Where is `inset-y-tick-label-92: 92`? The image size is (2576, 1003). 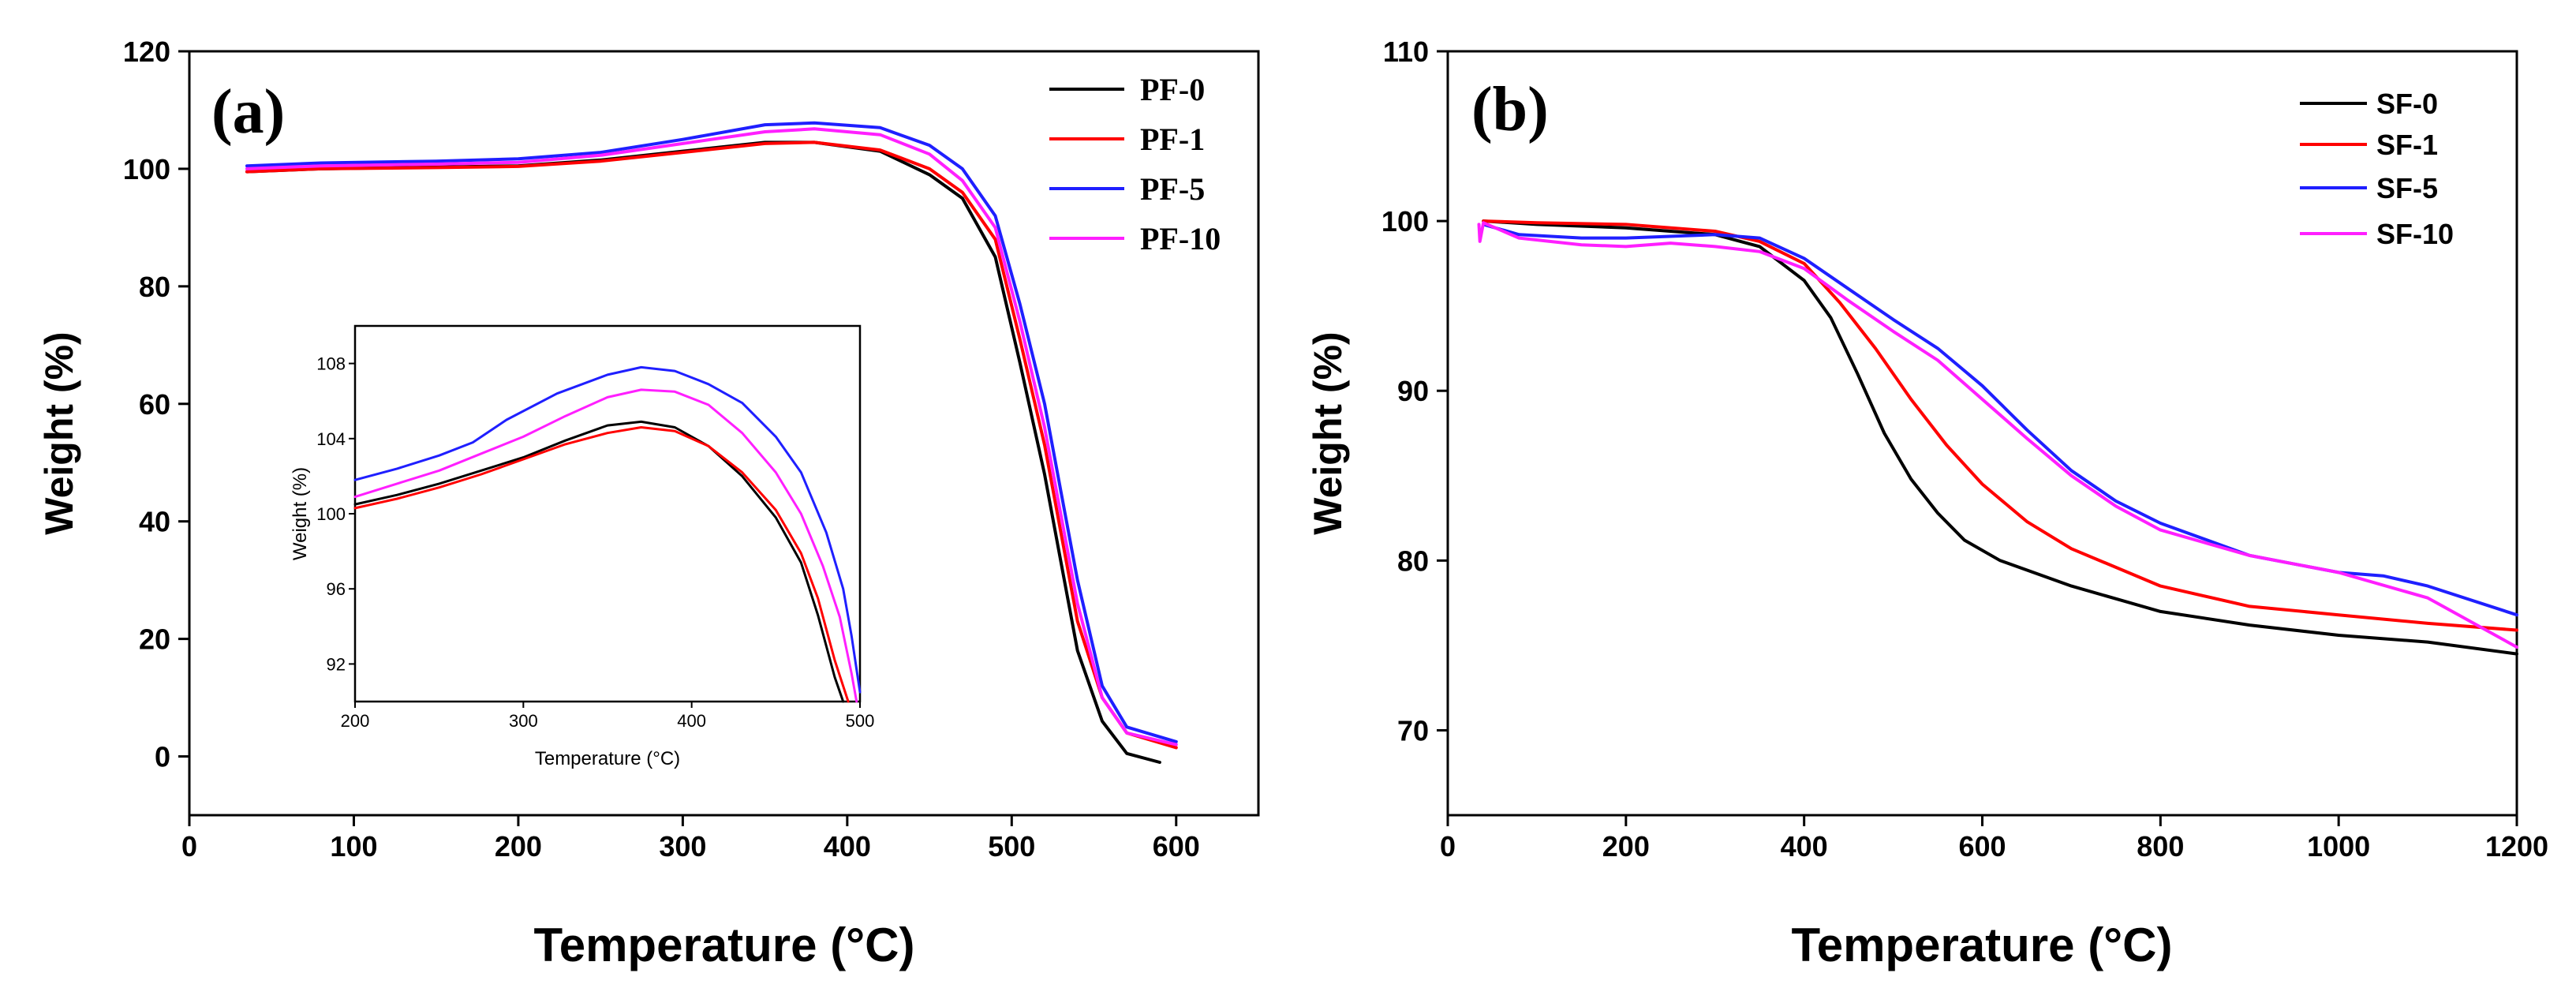 inset-y-tick-label-92: 92 is located at coordinates (336, 664).